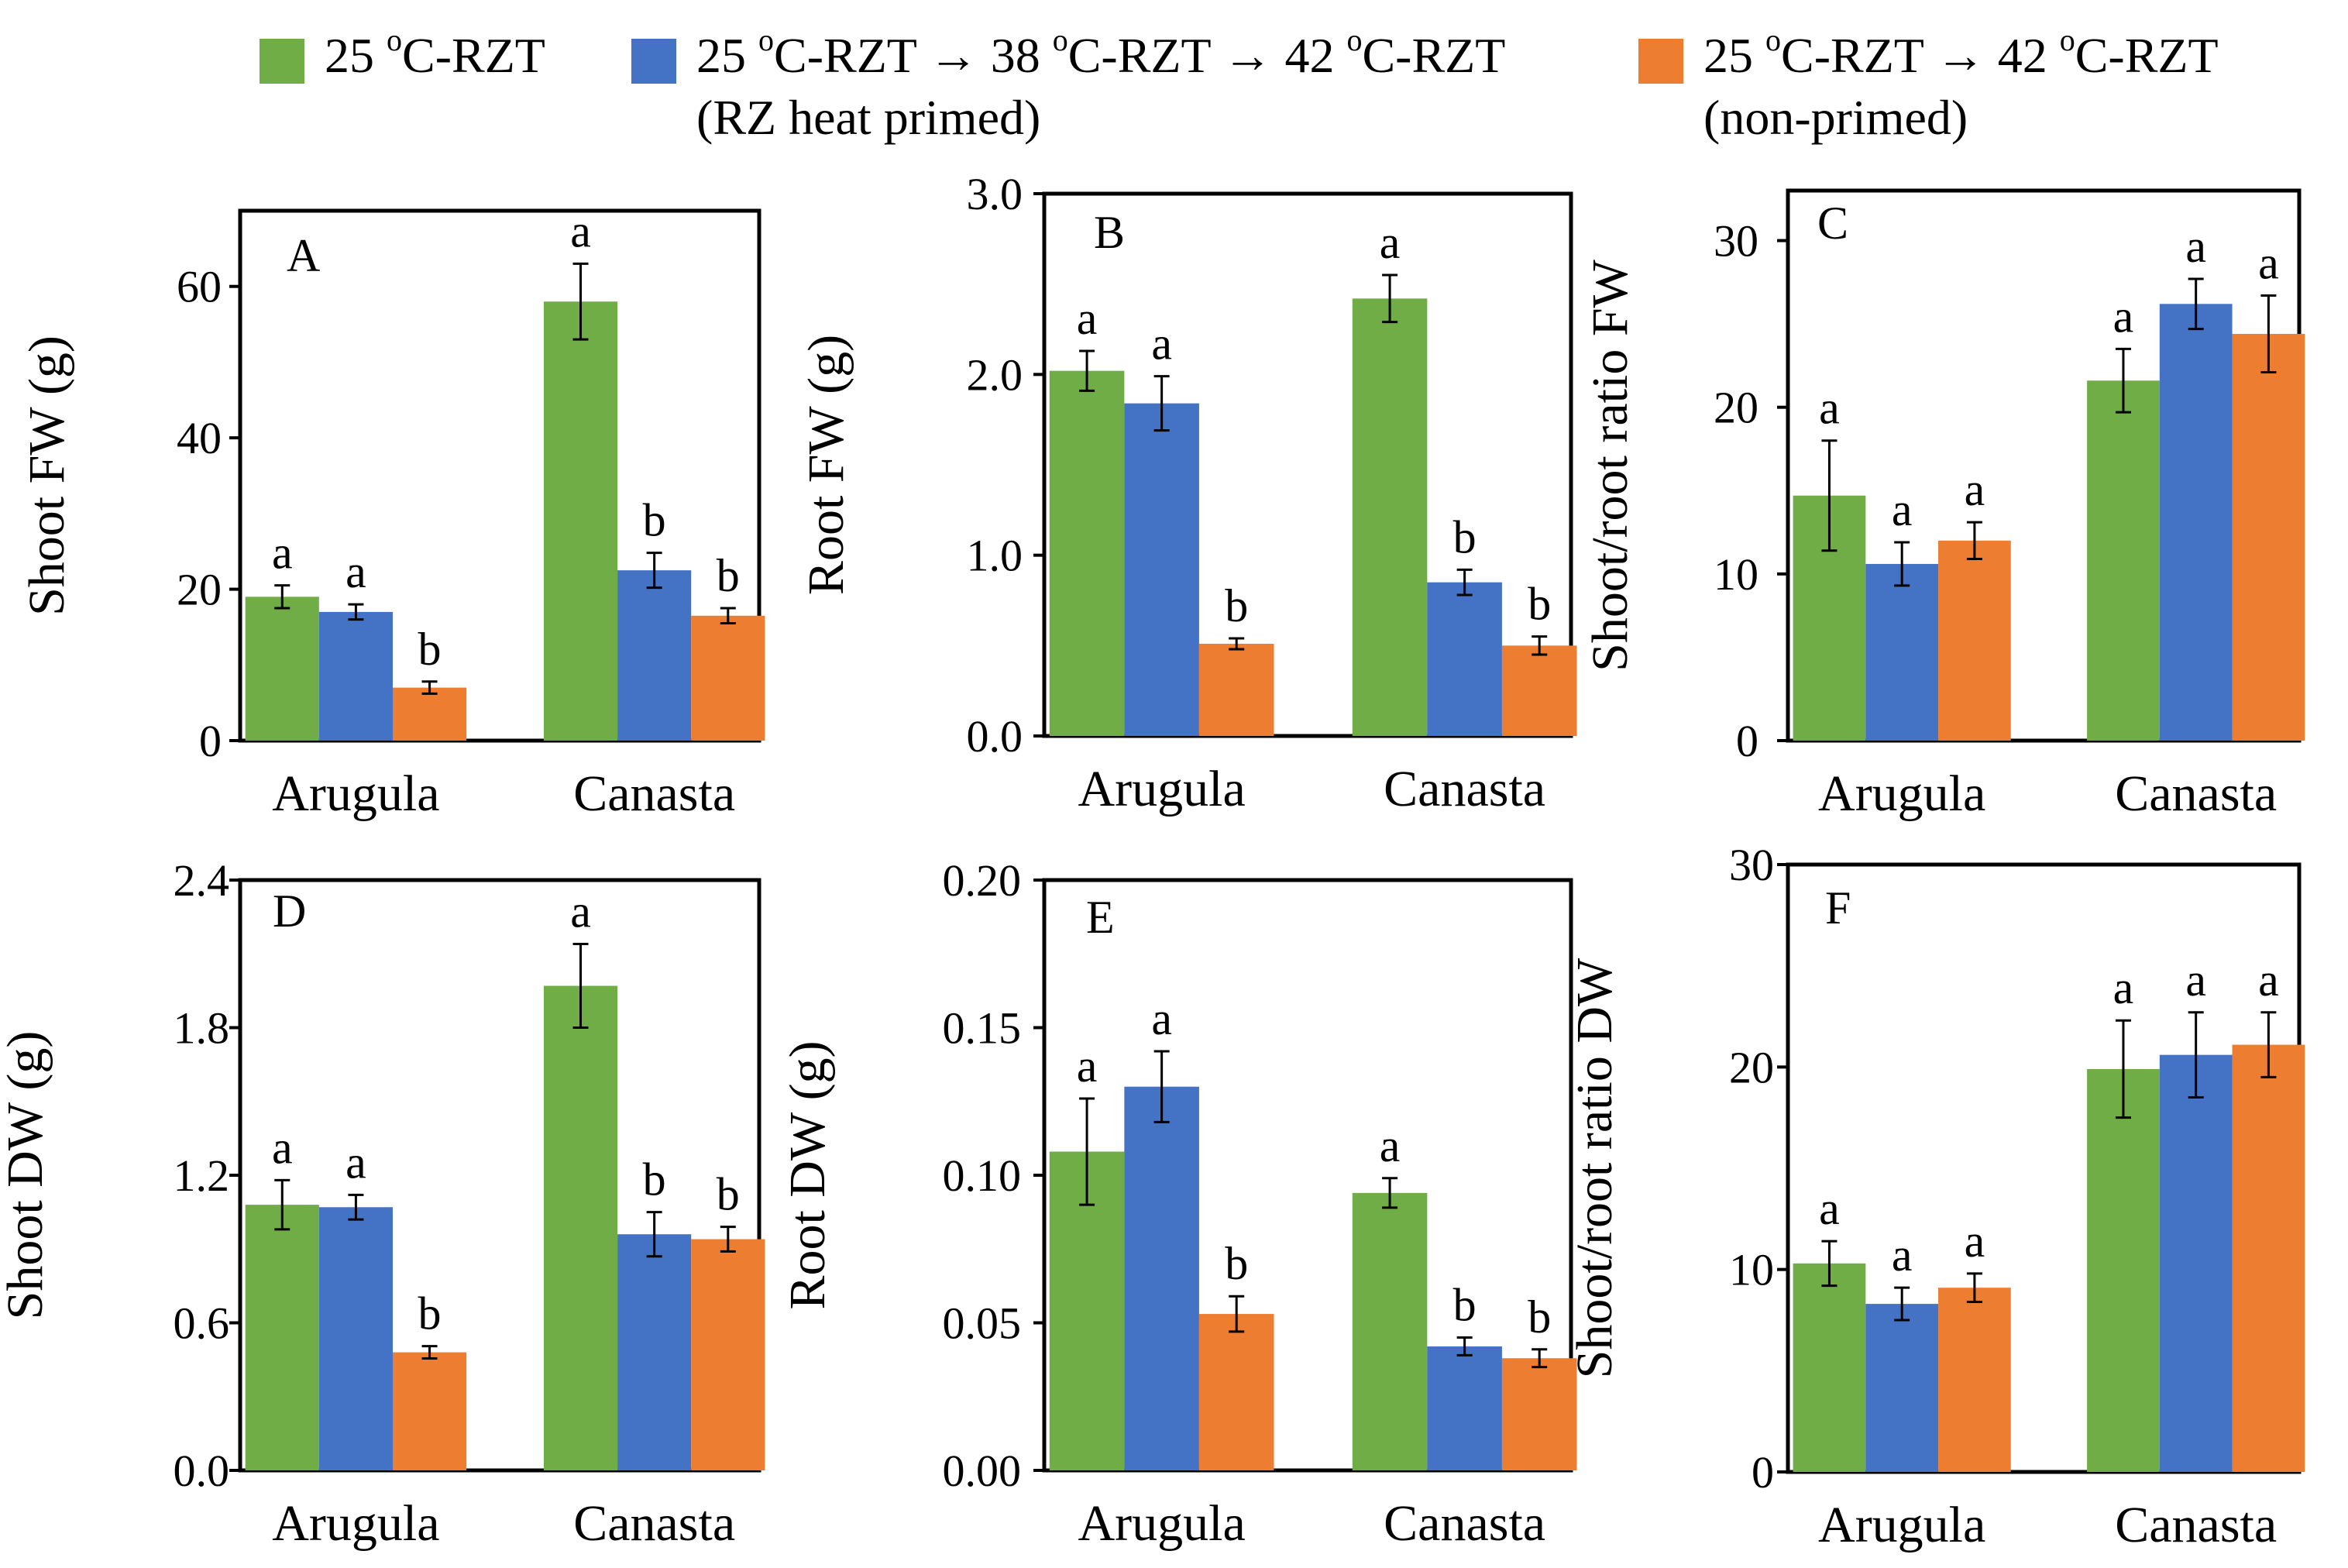  I want to click on panel-label-f: F, so click(1838, 908).